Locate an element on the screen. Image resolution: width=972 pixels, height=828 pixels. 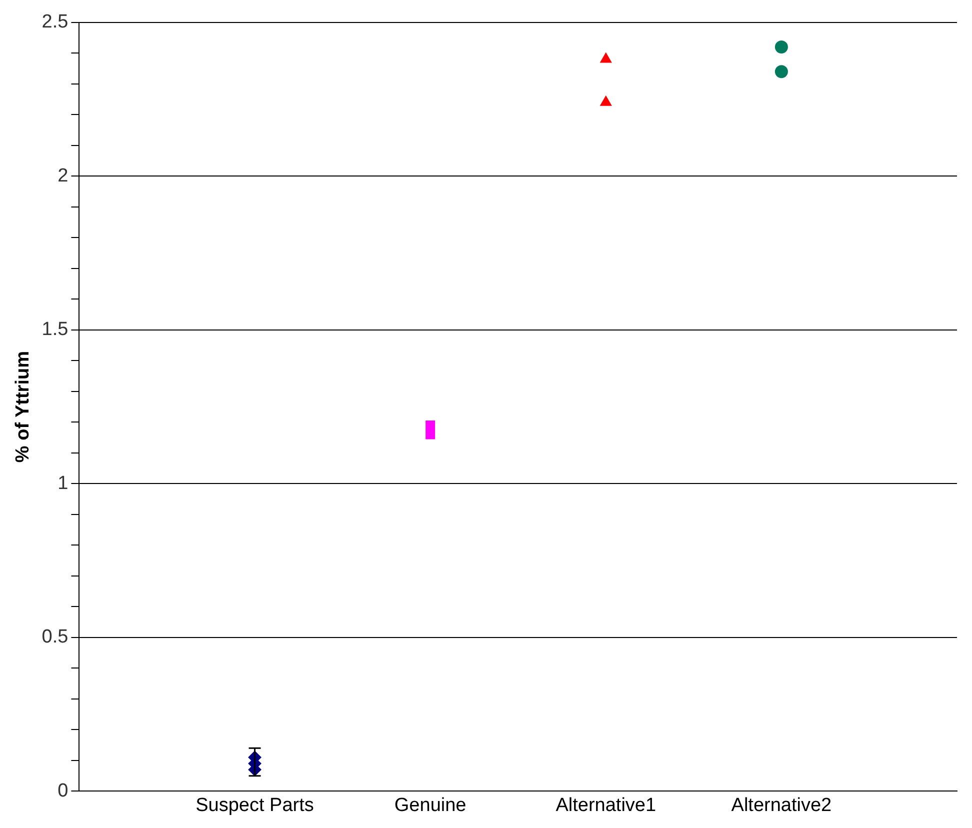
x-tick-label: Alternative1 is located at coordinates (606, 805).